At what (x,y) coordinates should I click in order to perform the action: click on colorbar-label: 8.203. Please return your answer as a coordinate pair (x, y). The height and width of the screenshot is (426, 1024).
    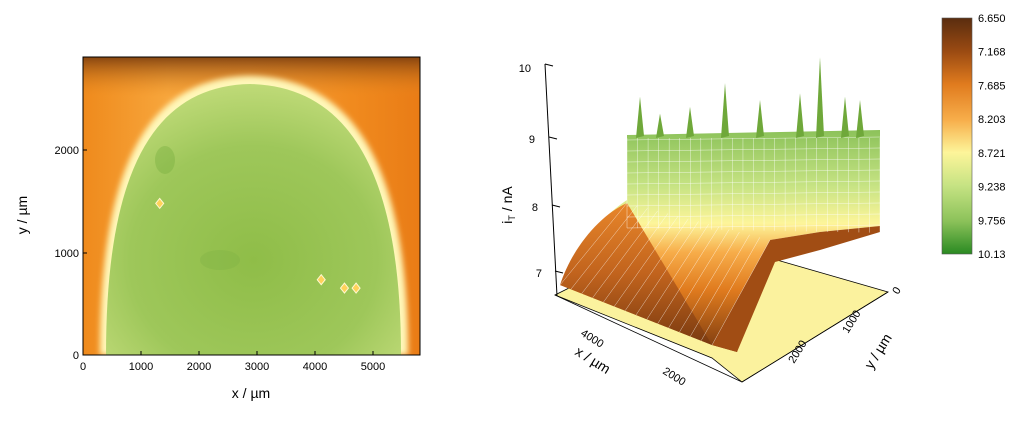
    Looking at the image, I should click on (992, 120).